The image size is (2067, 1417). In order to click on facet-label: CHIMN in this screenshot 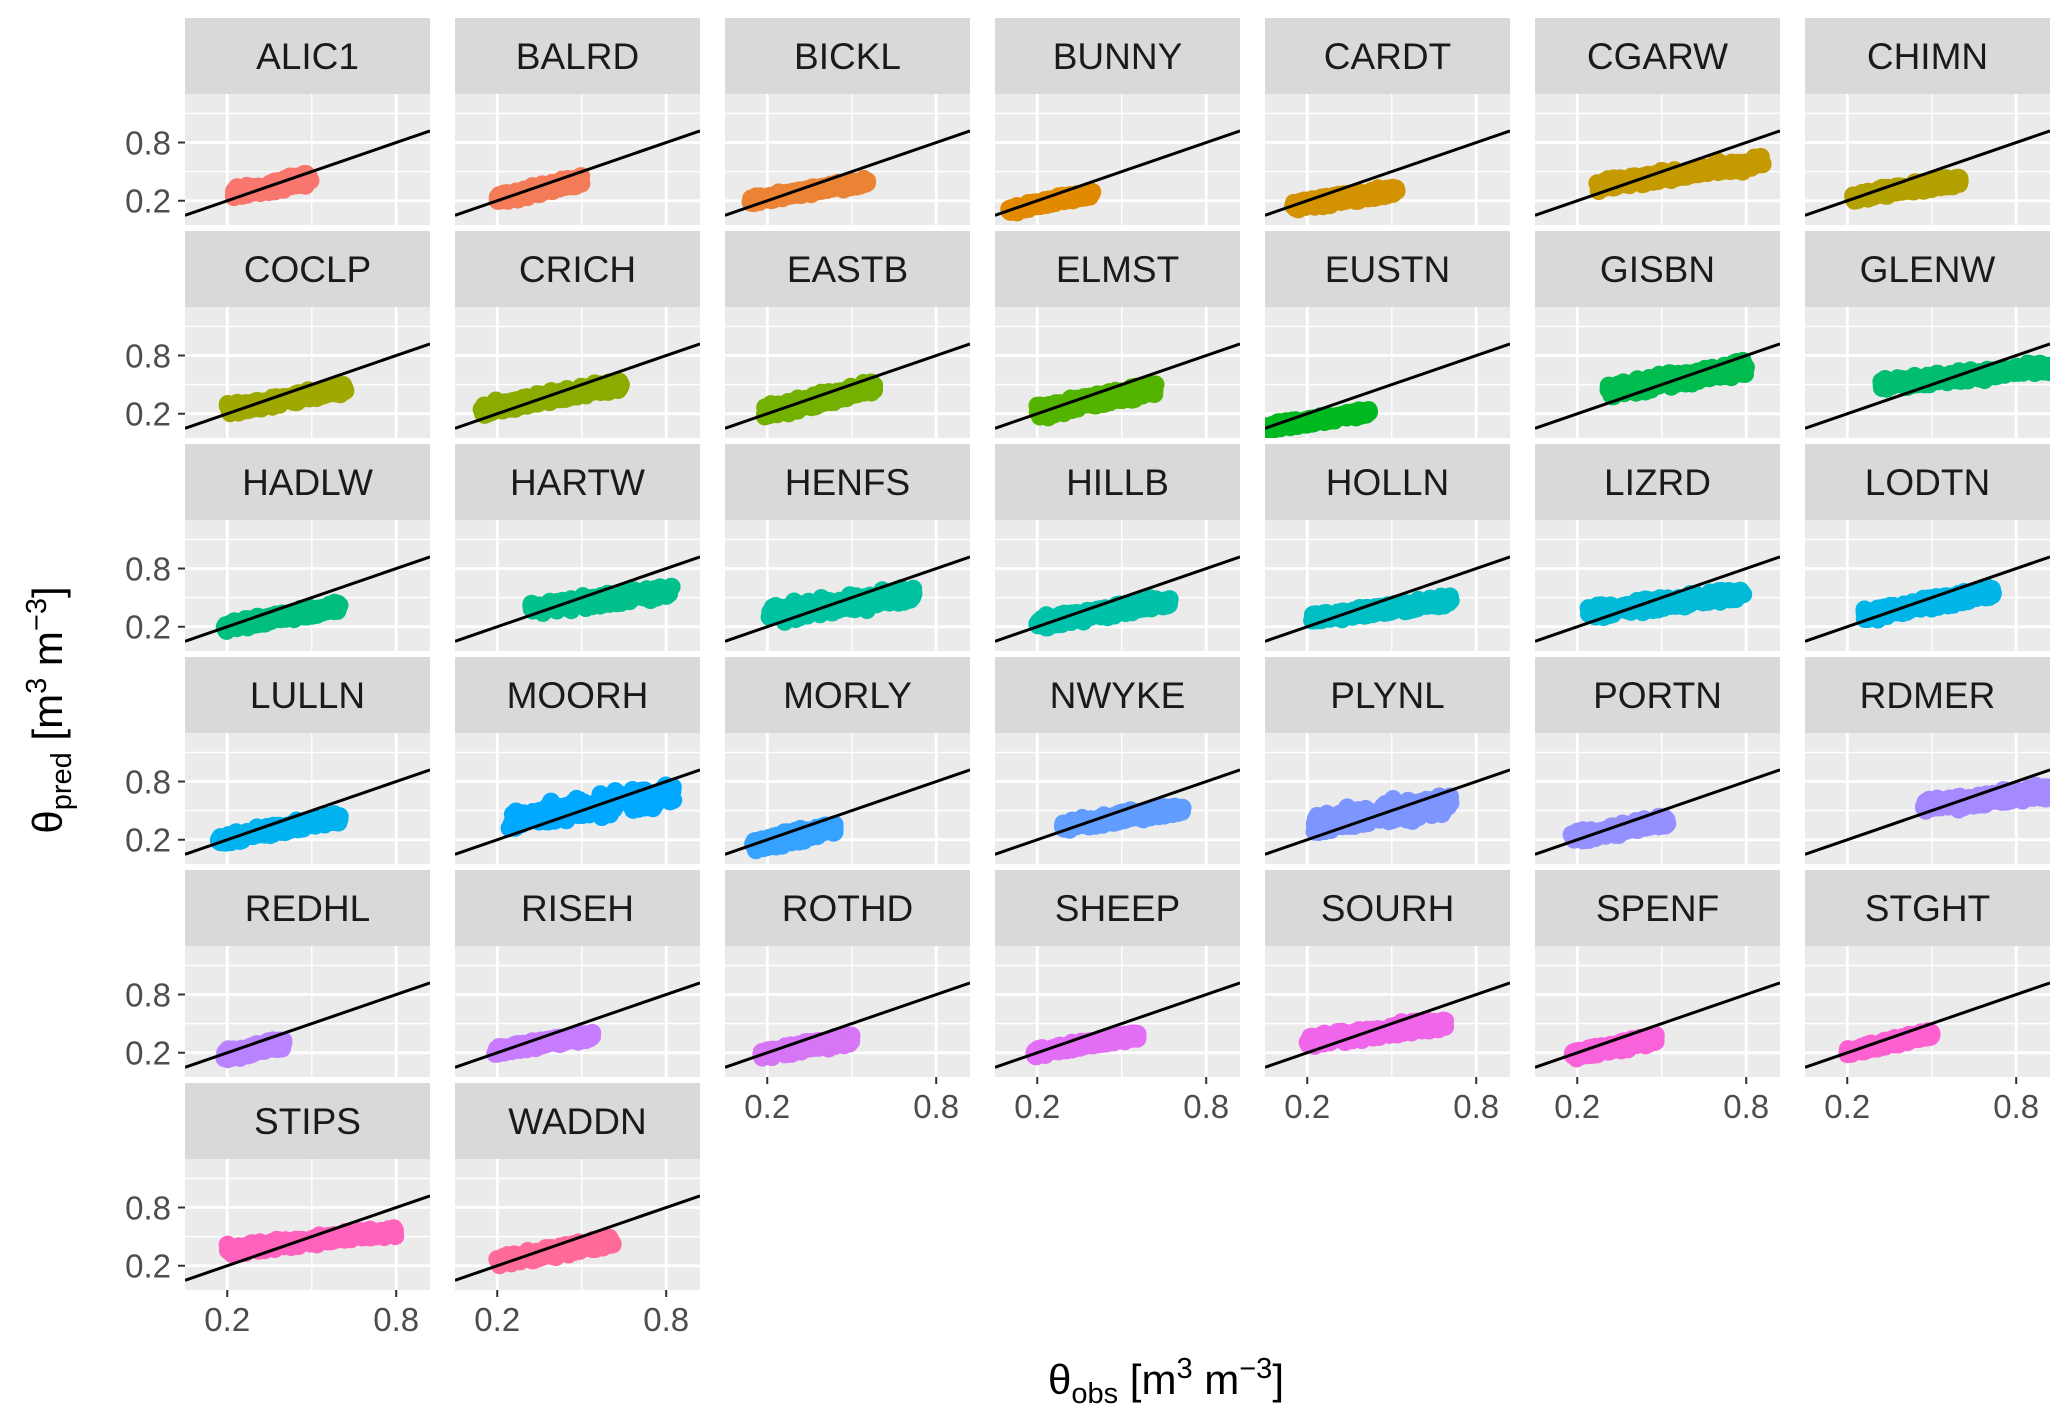, I will do `click(1927, 56)`.